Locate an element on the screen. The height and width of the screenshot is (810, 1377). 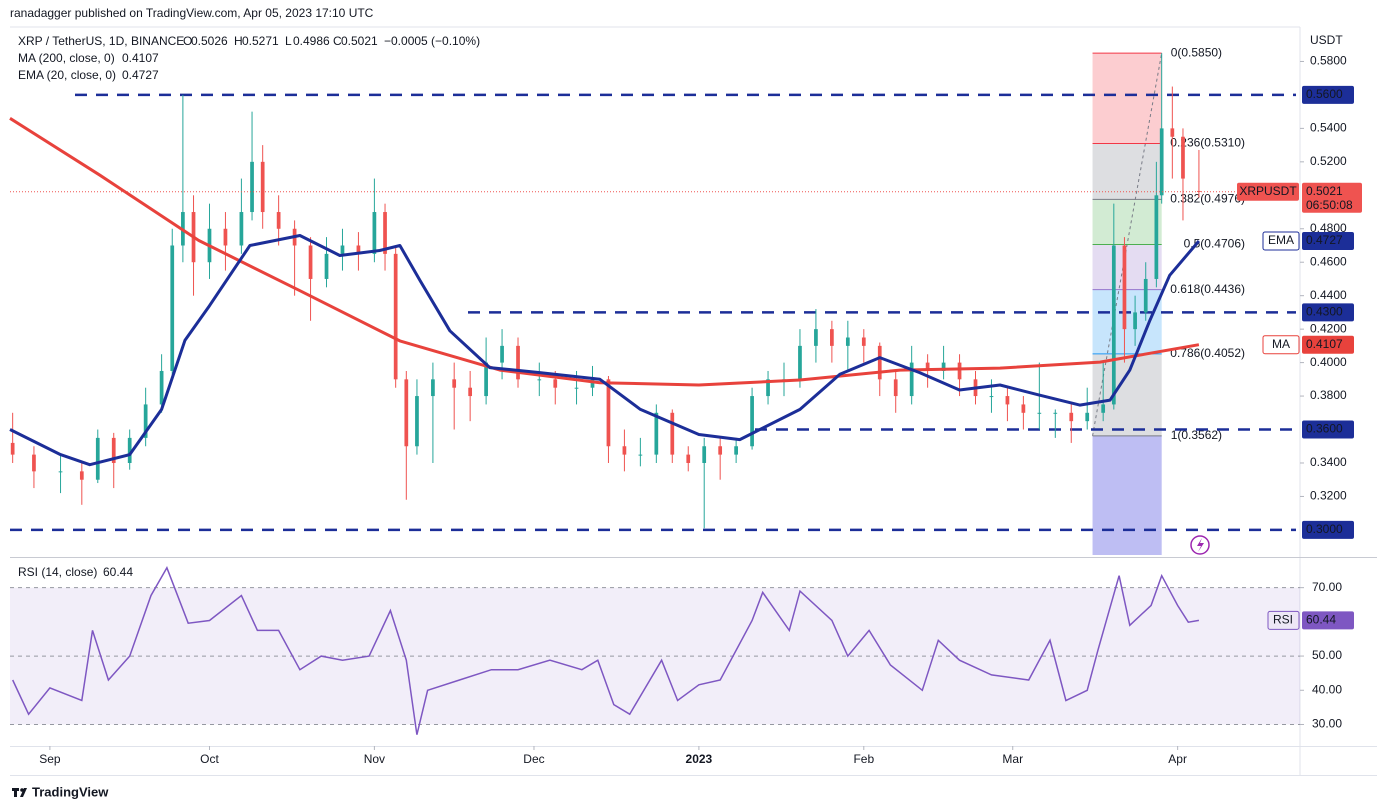
rsi-name-box is located at coordinates (1283, 620).